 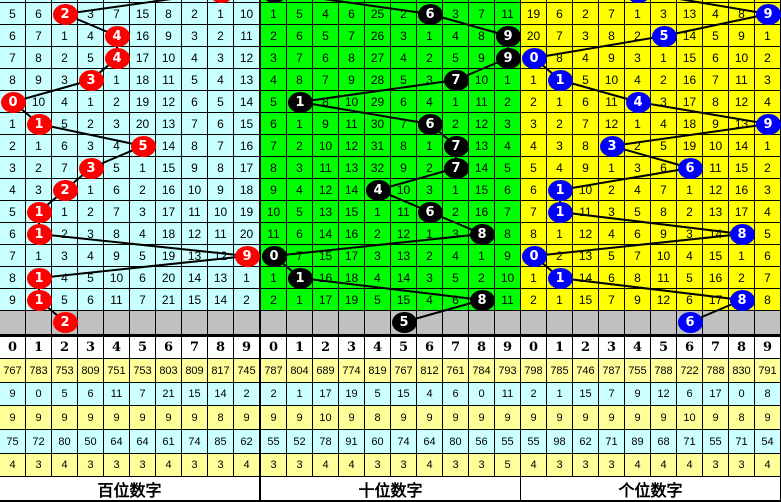 What do you see at coordinates (430, 348) in the screenshot?
I see `column-header: 6` at bounding box center [430, 348].